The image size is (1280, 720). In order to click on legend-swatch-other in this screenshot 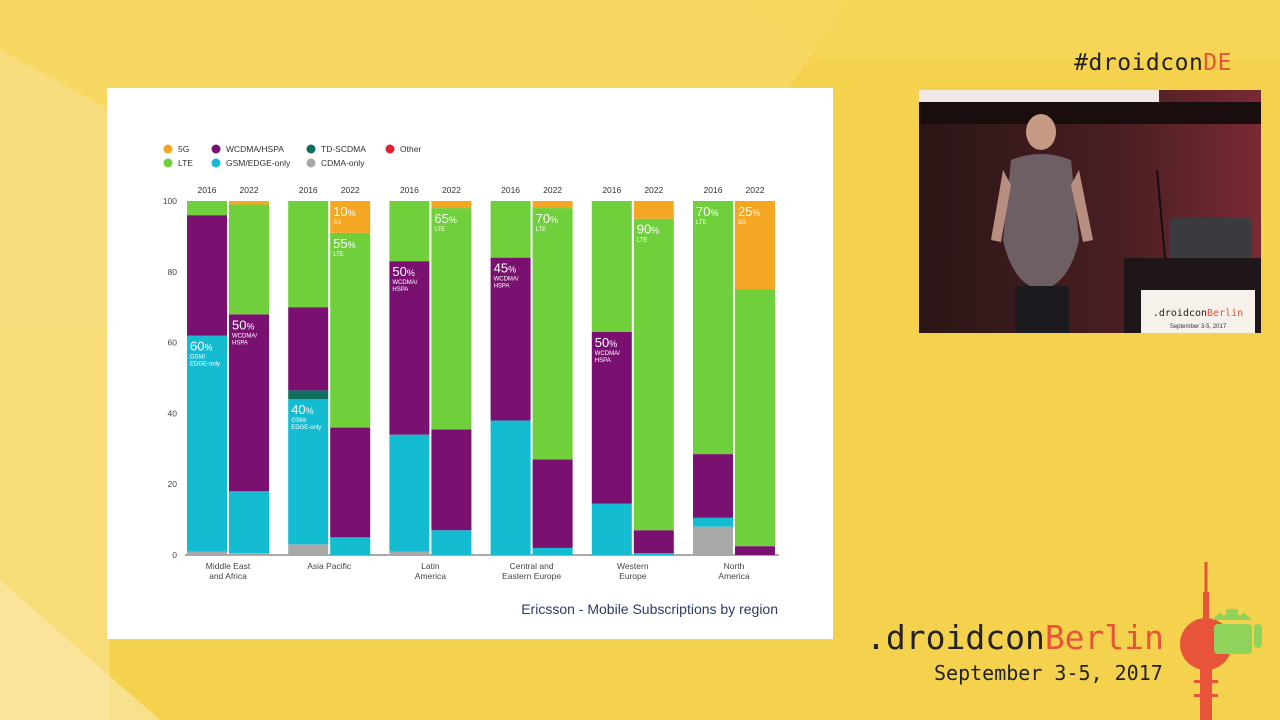, I will do `click(390, 149)`.